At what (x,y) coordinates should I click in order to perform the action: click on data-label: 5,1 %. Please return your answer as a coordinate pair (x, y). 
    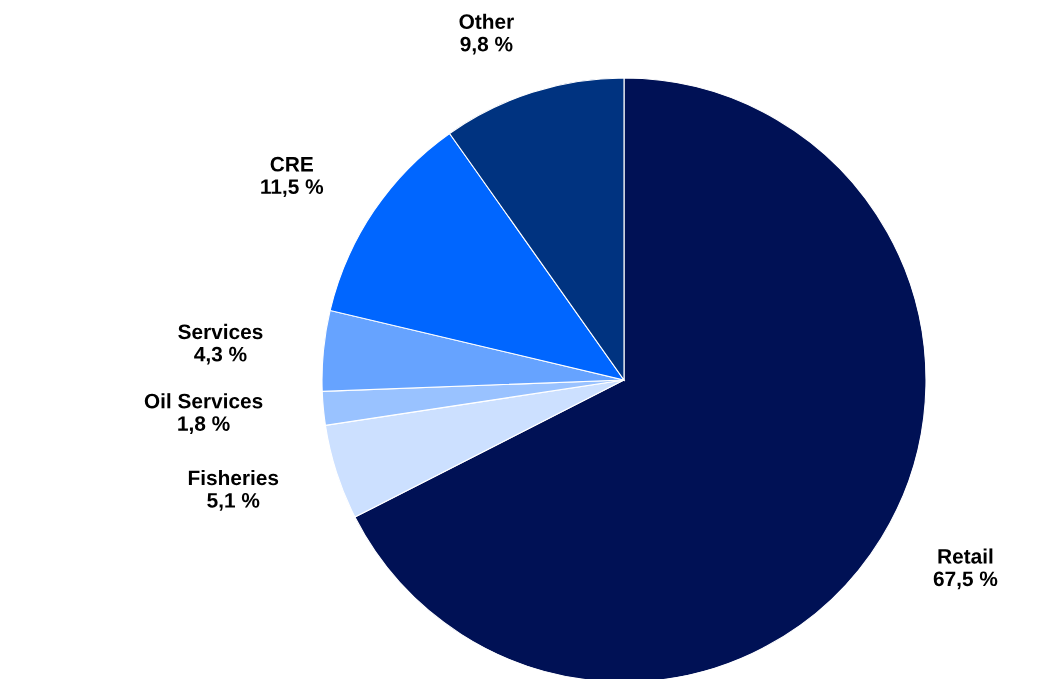
    Looking at the image, I should click on (233, 502).